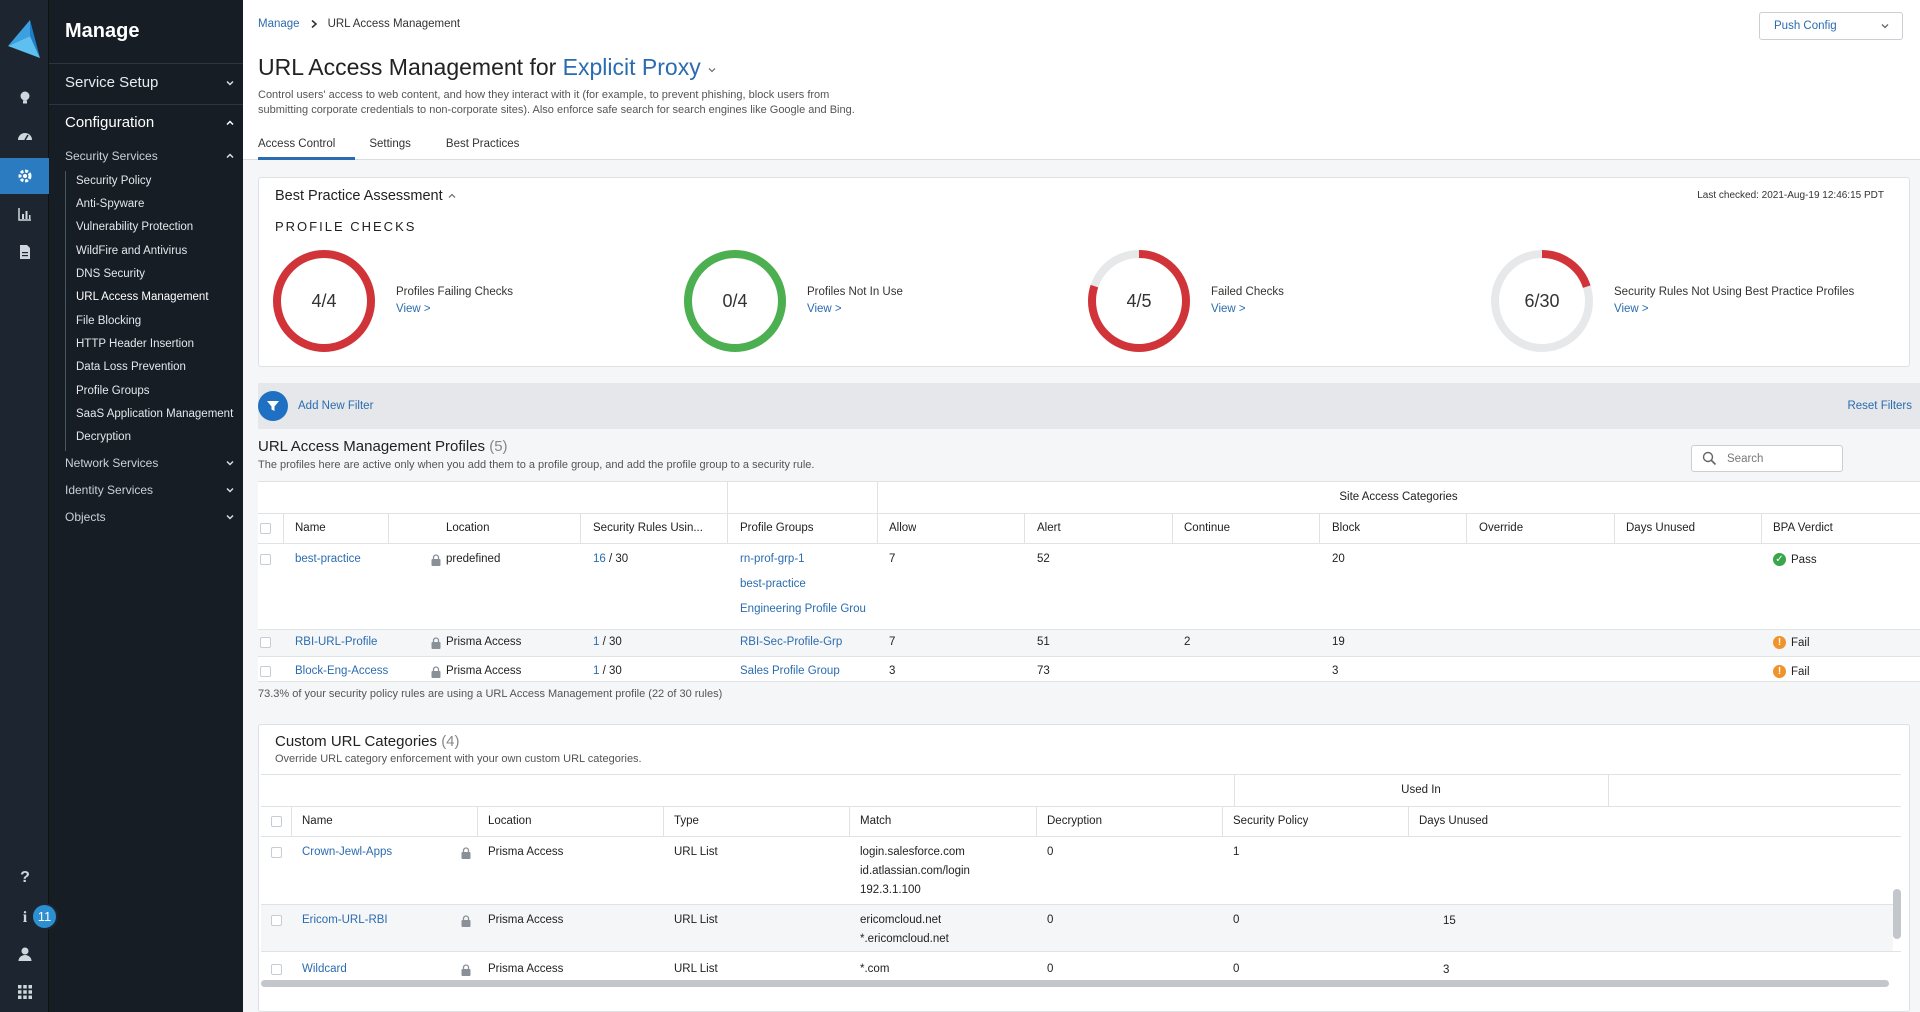 The image size is (1920, 1012). I want to click on category-location: Prisma Access, so click(526, 920).